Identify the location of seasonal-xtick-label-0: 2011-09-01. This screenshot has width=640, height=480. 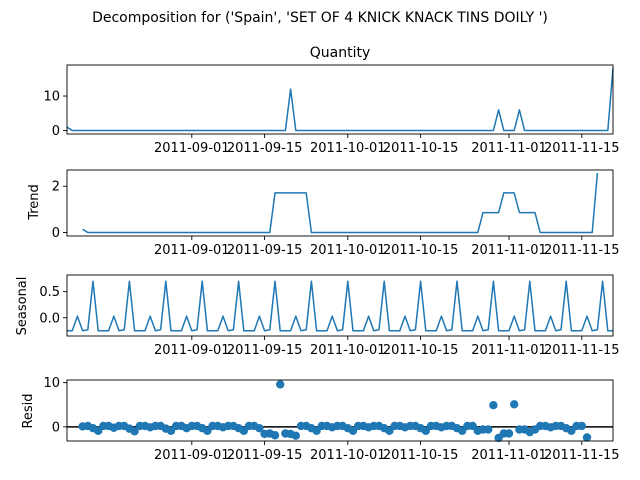
(192, 350).